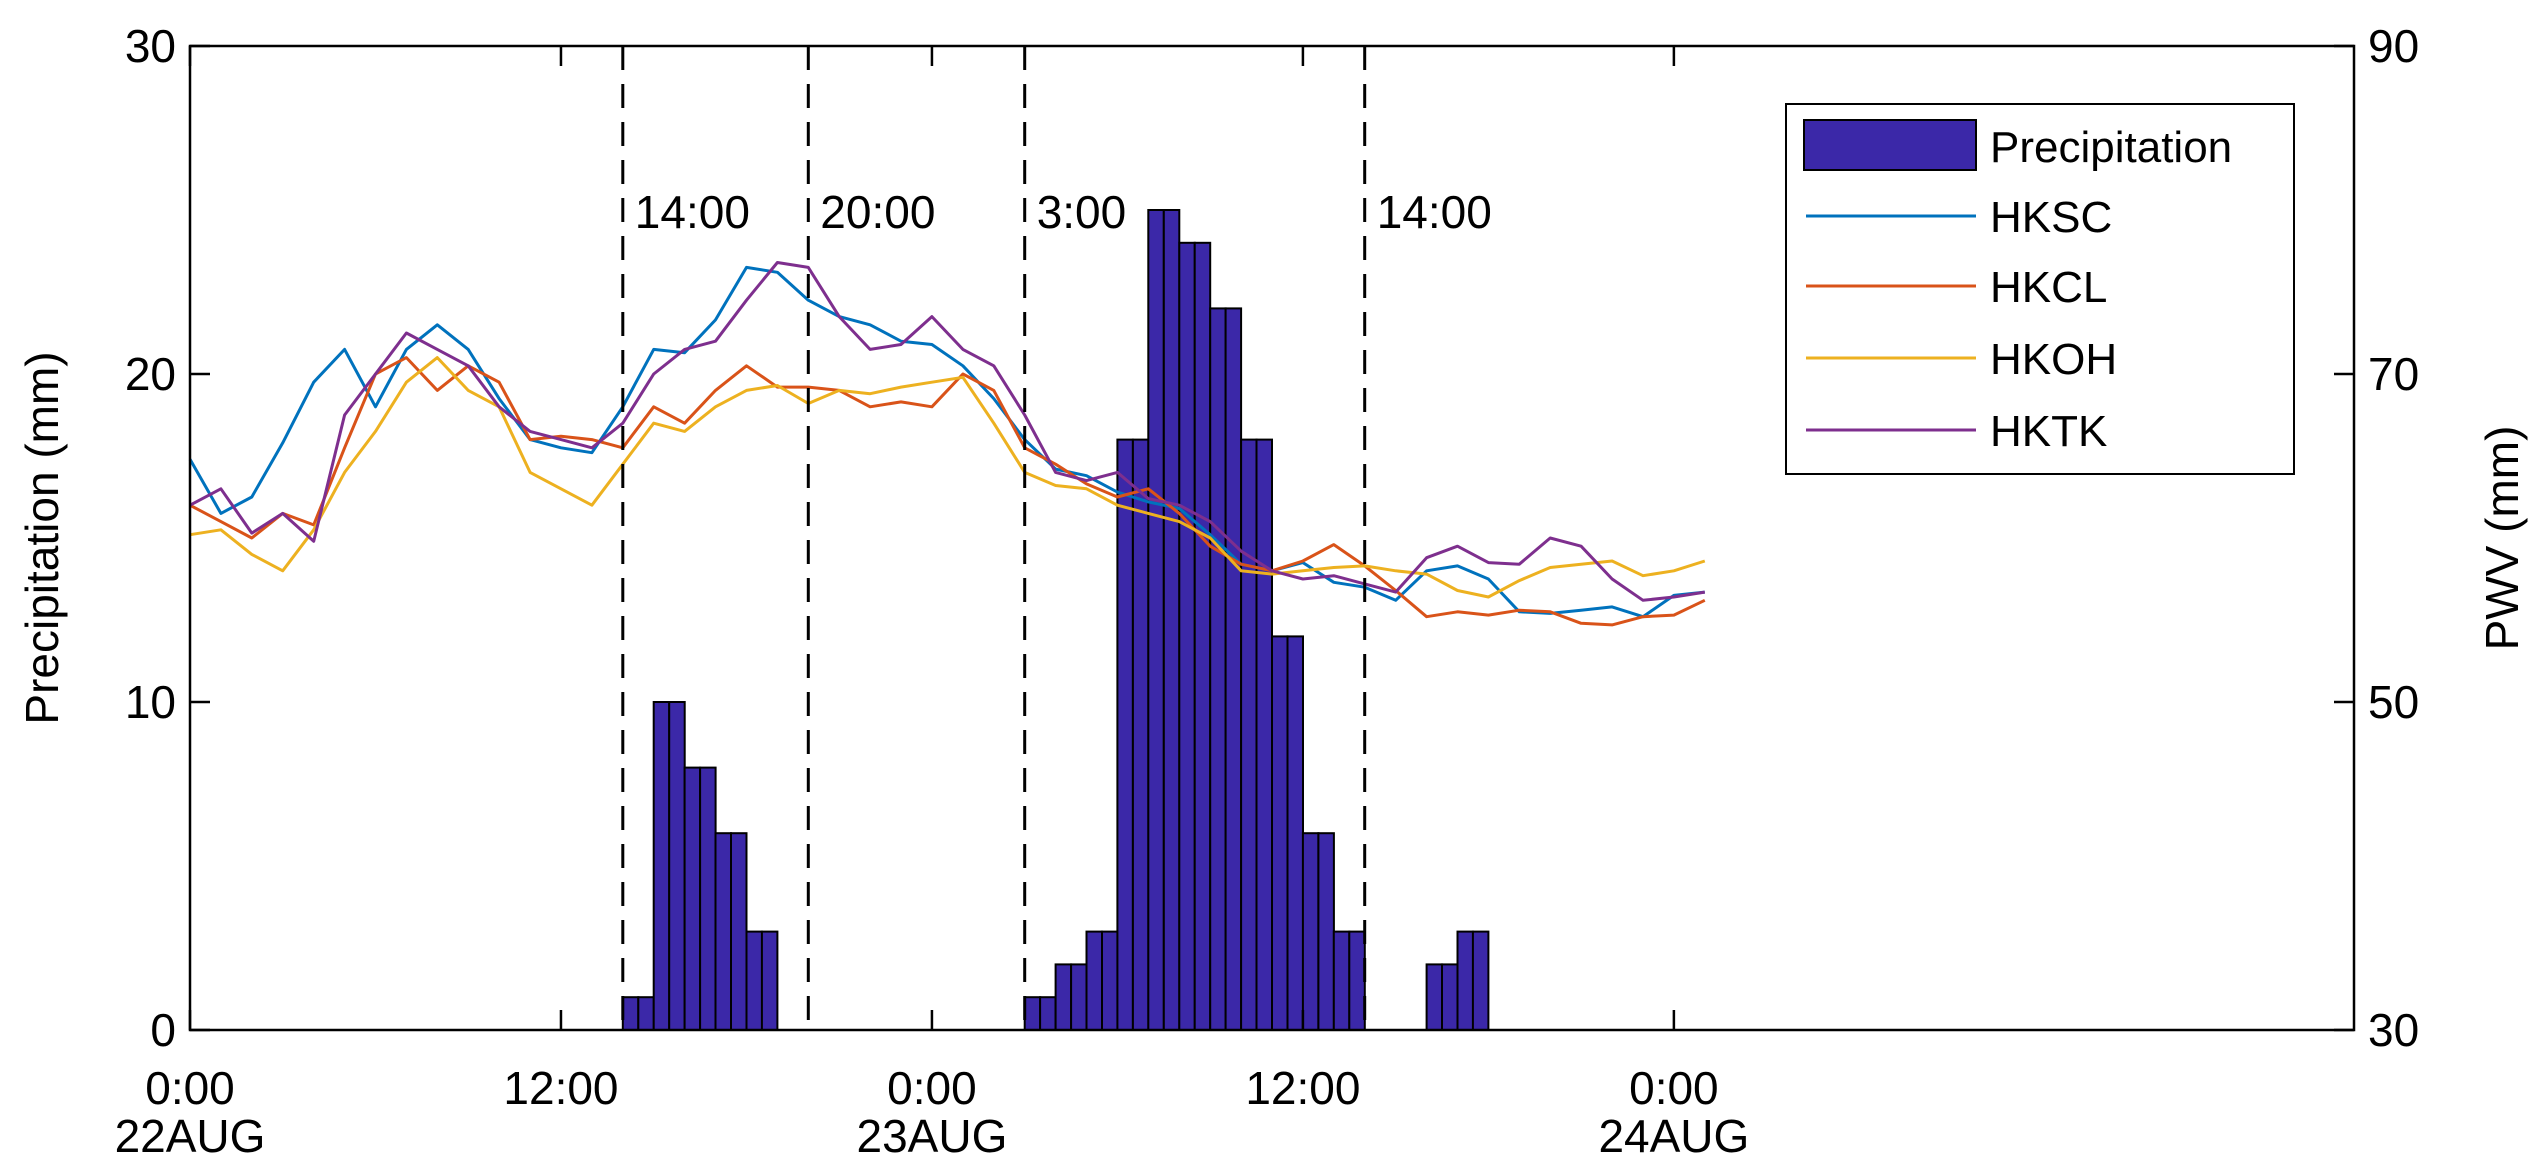 The width and height of the screenshot is (2546, 1174). What do you see at coordinates (2393, 46) in the screenshot?
I see `y-right-tick-label: 90` at bounding box center [2393, 46].